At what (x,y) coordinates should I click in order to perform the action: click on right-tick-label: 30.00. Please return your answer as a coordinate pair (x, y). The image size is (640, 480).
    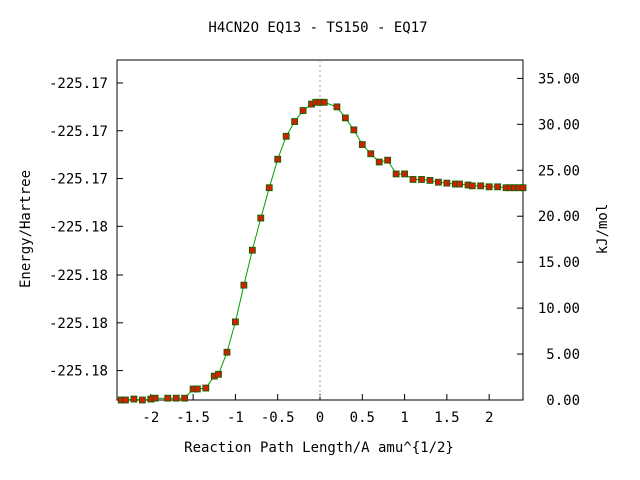
    Looking at the image, I should click on (559, 125).